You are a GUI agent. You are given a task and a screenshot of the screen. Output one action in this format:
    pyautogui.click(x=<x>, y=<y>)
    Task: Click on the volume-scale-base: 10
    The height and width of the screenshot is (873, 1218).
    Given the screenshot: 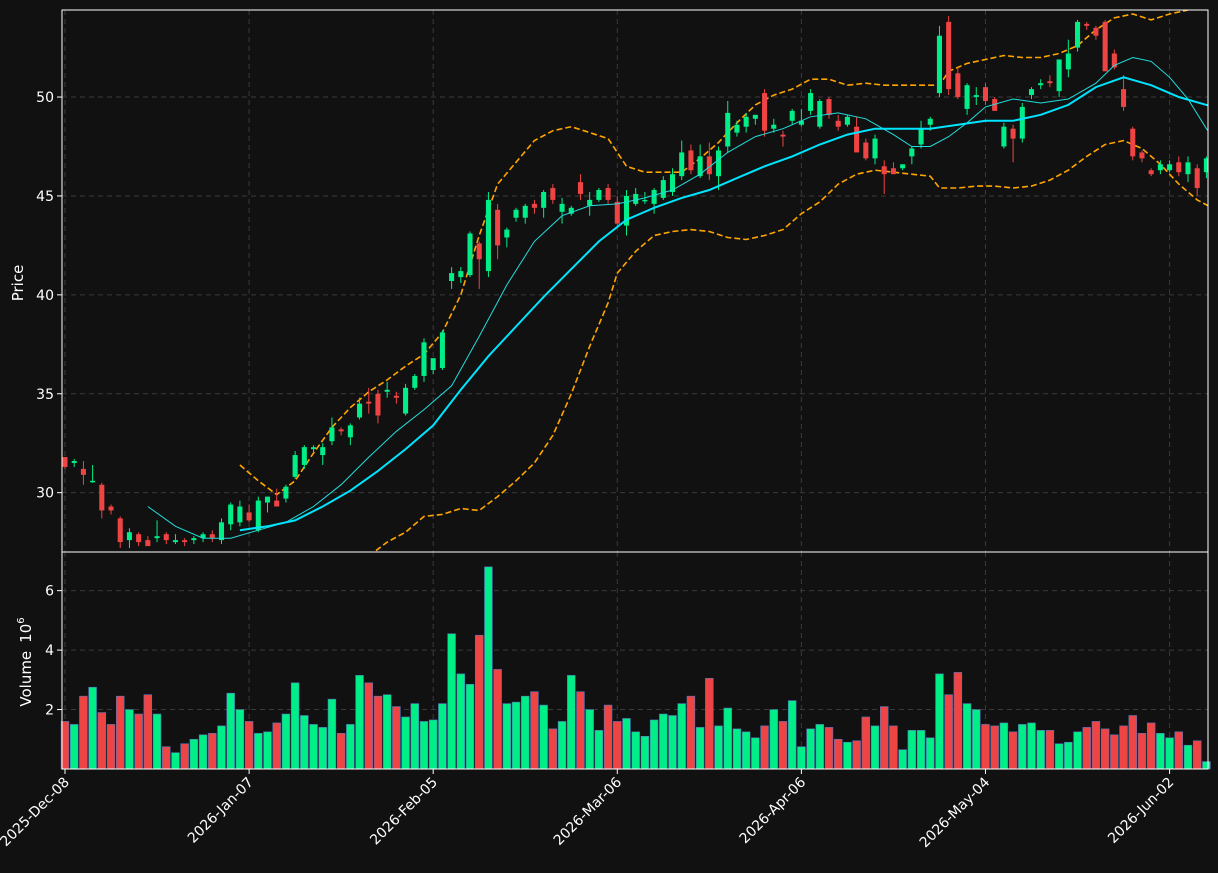 What is the action you would take?
    pyautogui.click(x=26, y=633)
    